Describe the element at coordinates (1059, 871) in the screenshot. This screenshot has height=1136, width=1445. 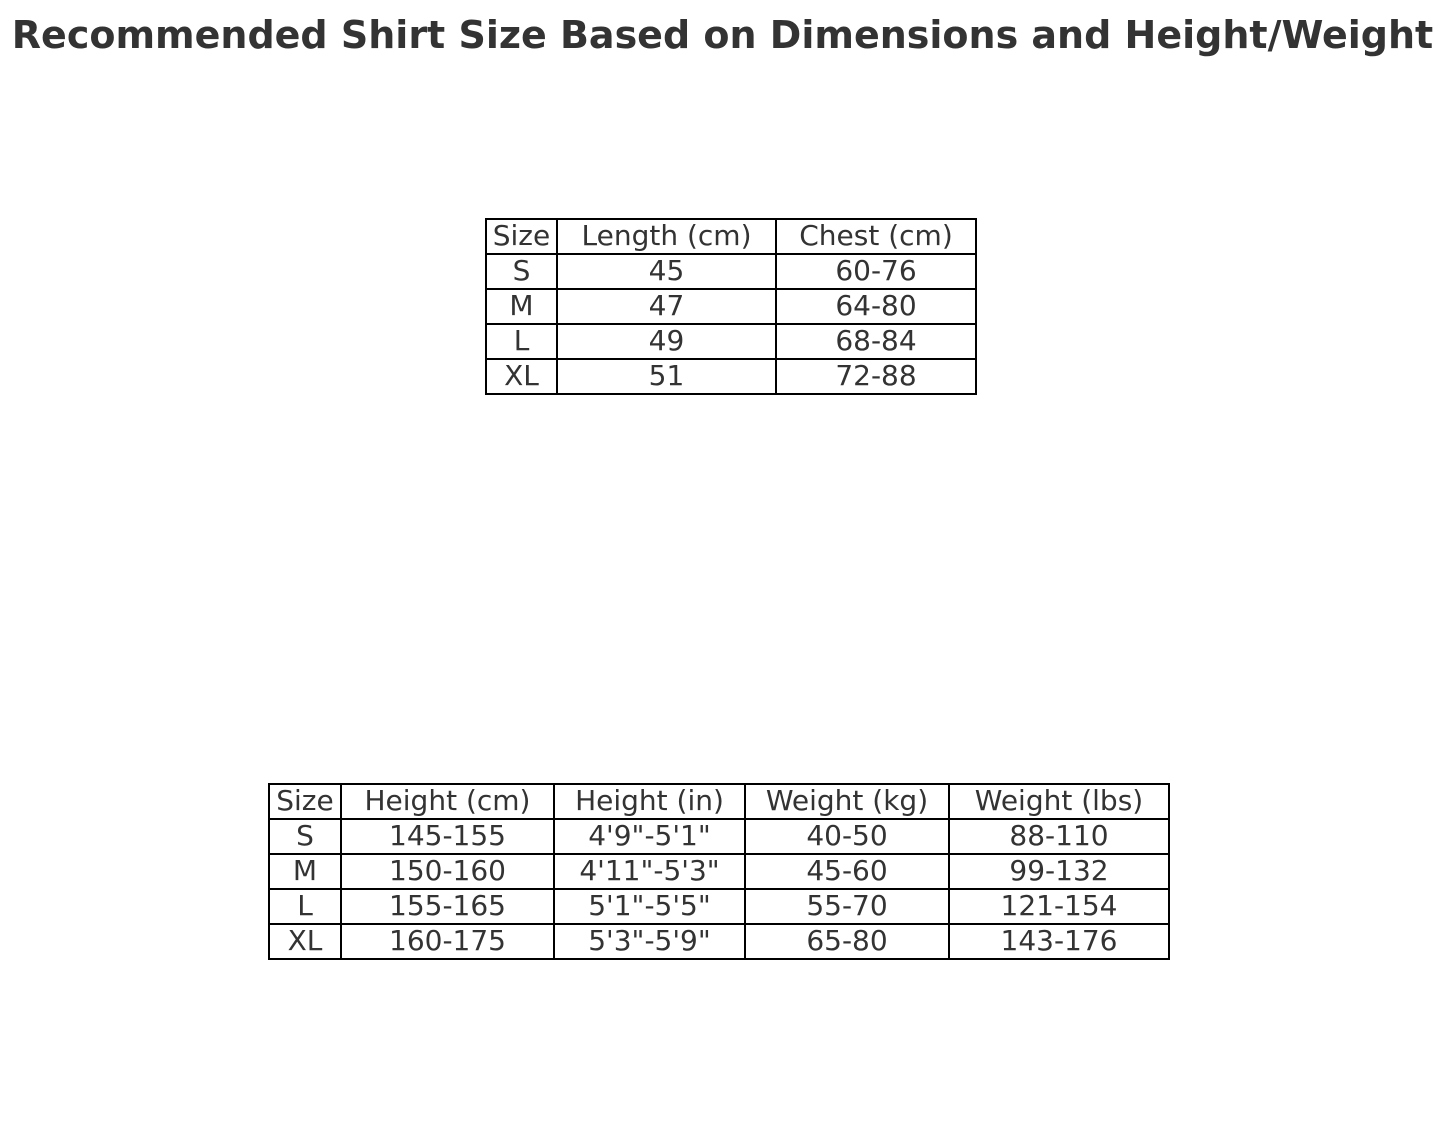
I see `table-cell: 99-132` at that location.